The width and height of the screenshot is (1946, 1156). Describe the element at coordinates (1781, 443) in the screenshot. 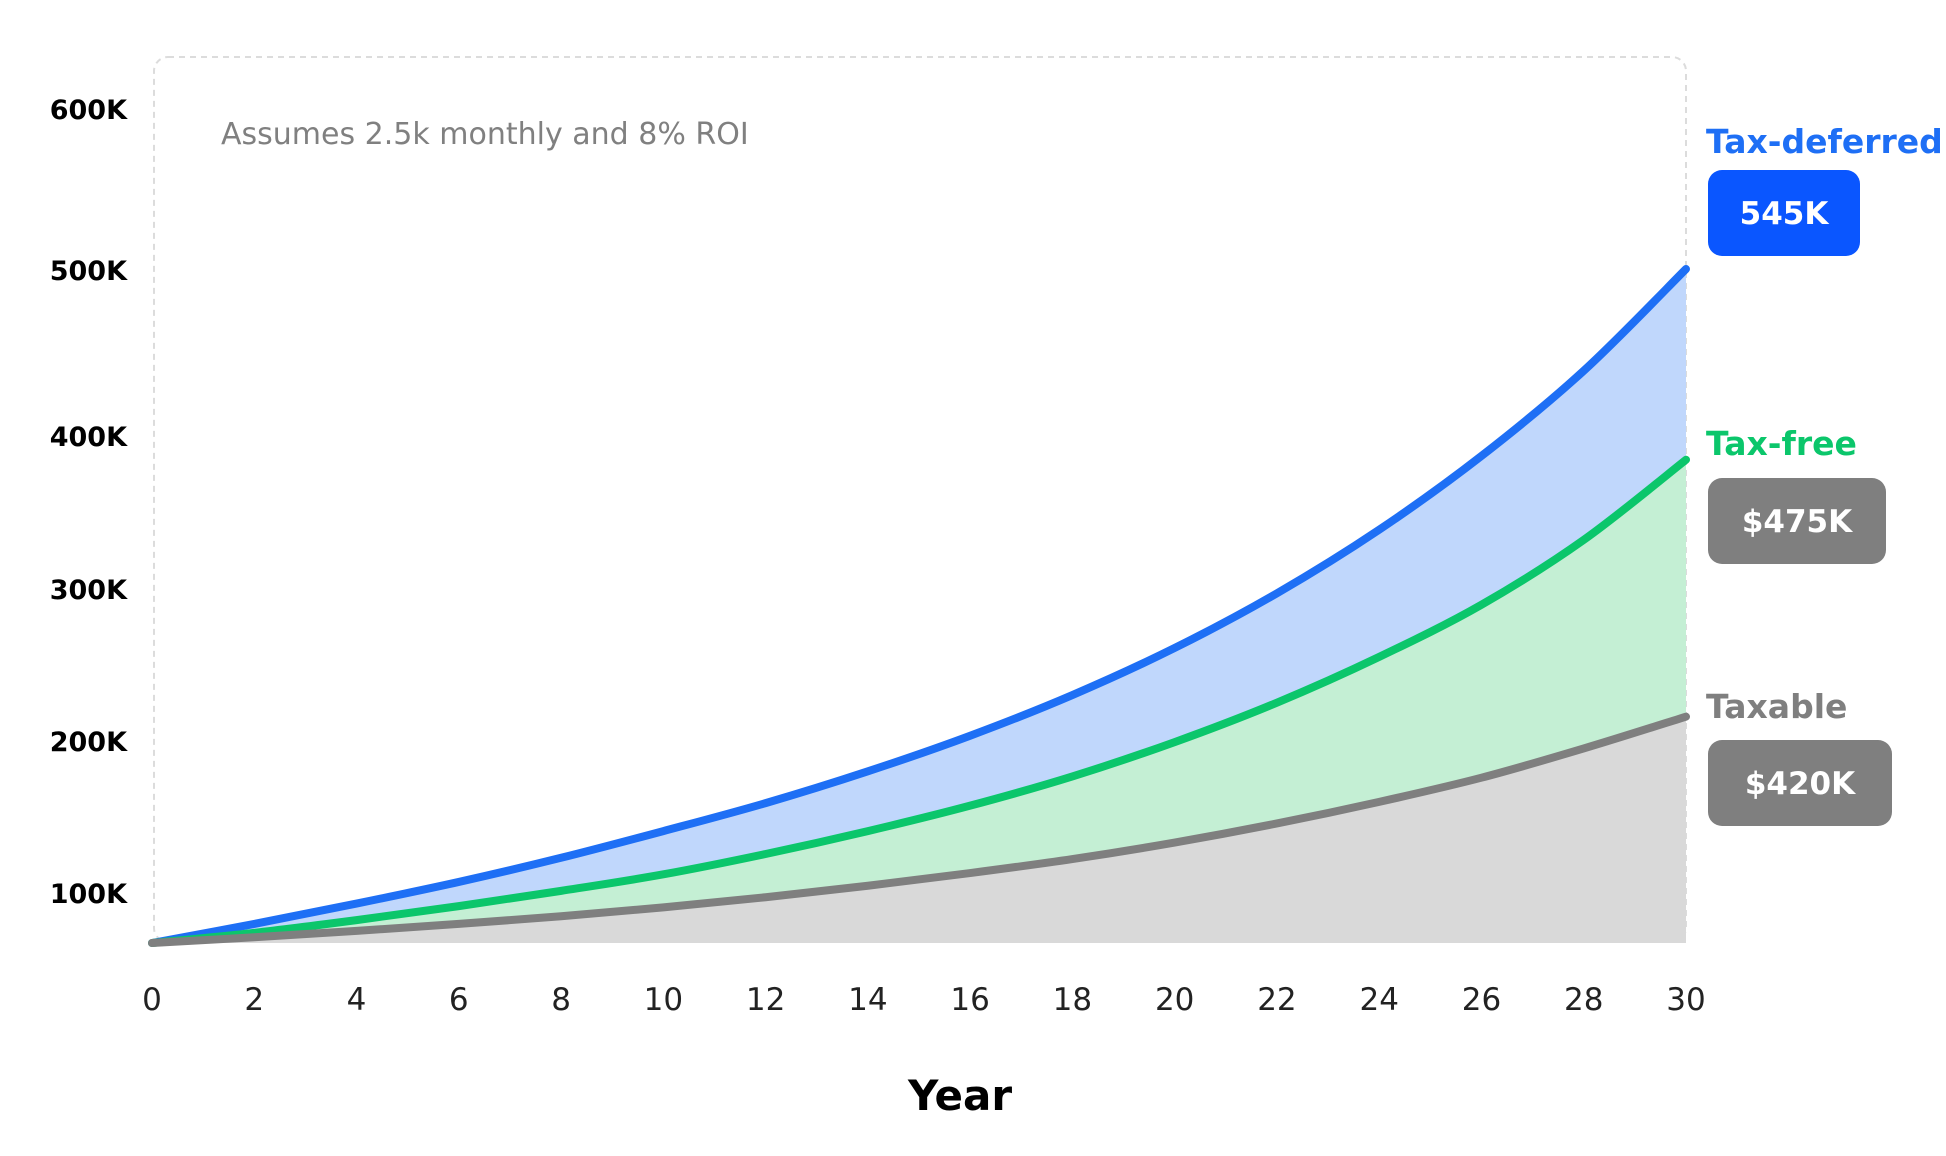

I see `label-tax-free: Tax-free` at that location.